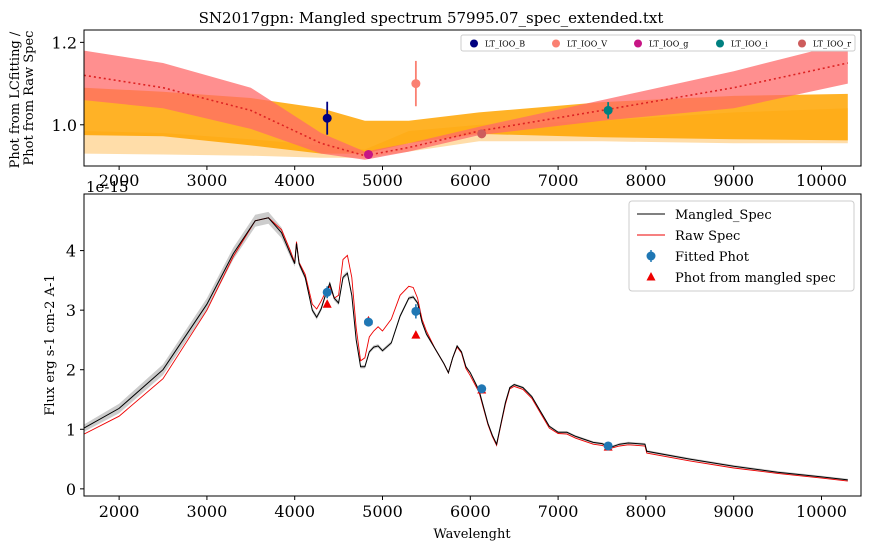  I want to click on top-legend: LT_IOO_B LT_IOO_V LT_IOO_g LT_IOO_i LT_IOO_r, so click(658, 43).